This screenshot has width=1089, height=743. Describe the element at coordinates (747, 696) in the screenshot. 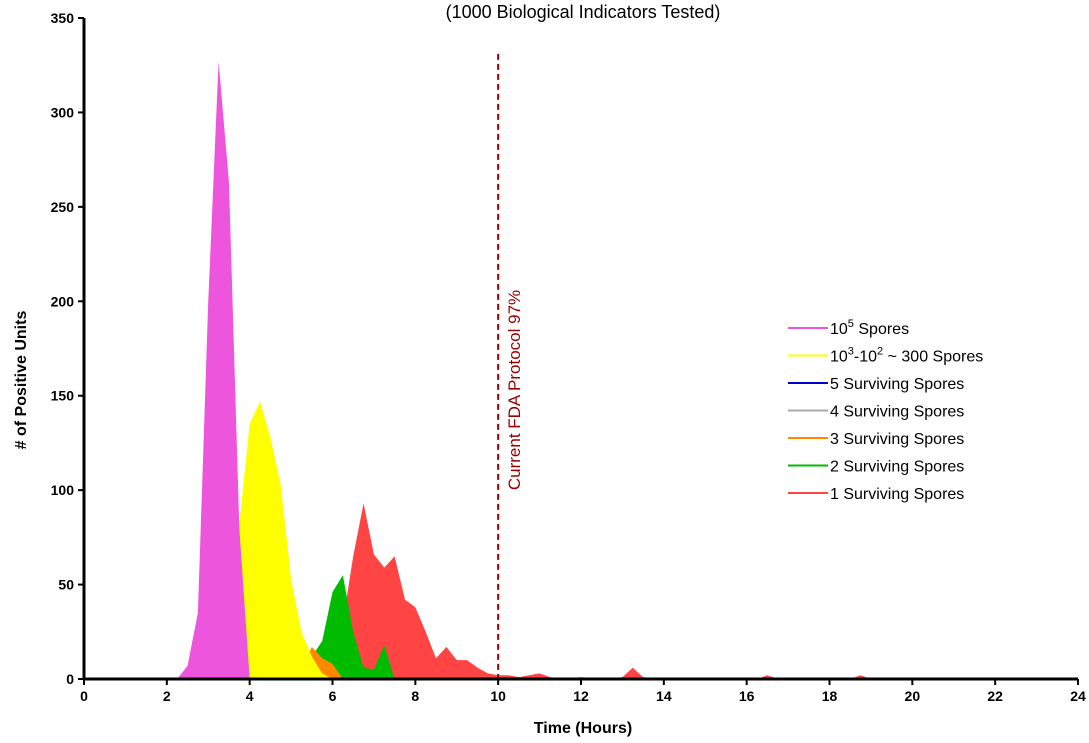

I see `x-tick-label: 16` at that location.